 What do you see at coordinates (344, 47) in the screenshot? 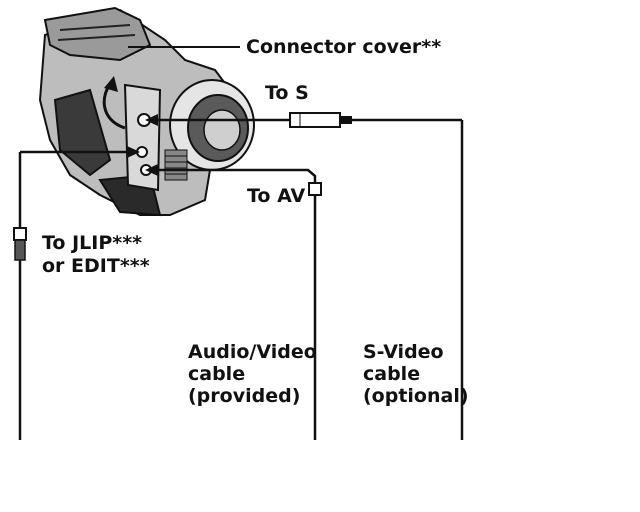
I see `connector-cover-label: Connector cover**` at bounding box center [344, 47].